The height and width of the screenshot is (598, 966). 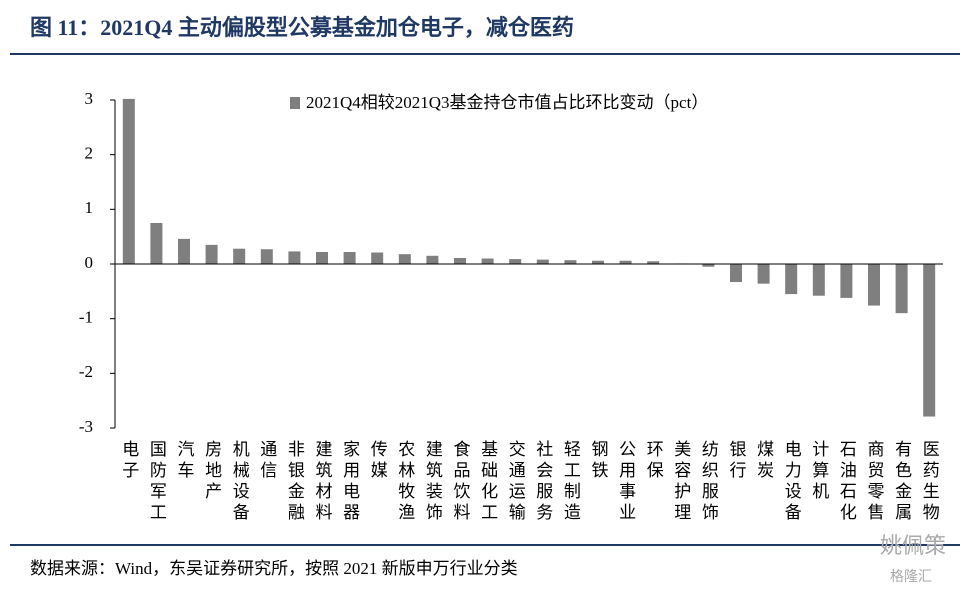 What do you see at coordinates (302, 27) in the screenshot?
I see `chart-title: 图 11：2021Q4 主动偏股型公募基金加仓电子，减仓医药` at bounding box center [302, 27].